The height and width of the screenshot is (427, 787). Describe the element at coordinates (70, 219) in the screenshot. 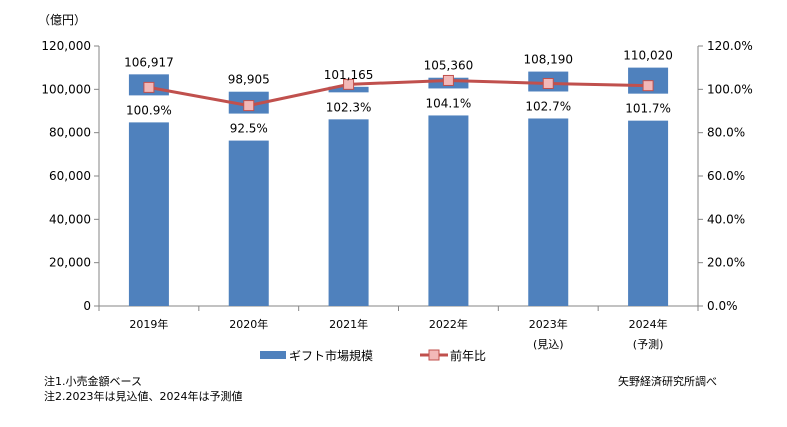

I see `left-tick-label: 40,000` at that location.